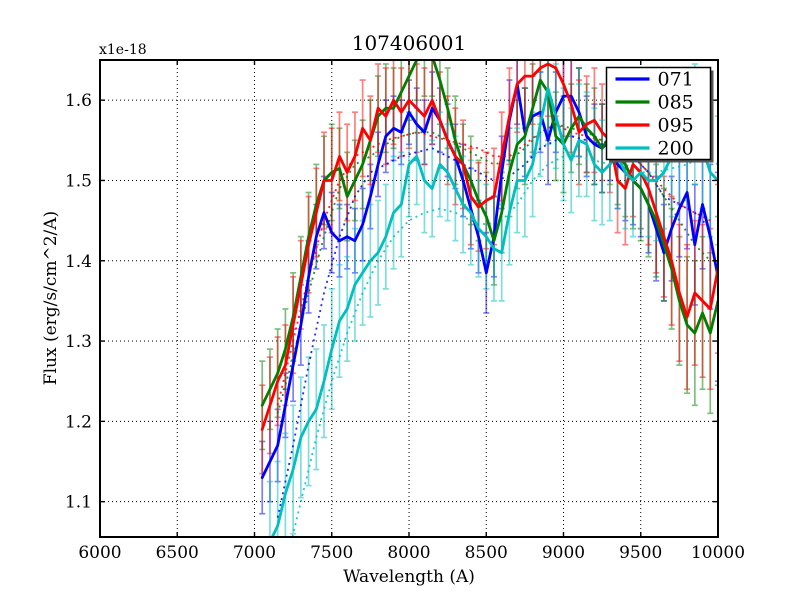 This screenshot has height=604, width=800. I want to click on legend-label-095: 095, so click(676, 126).